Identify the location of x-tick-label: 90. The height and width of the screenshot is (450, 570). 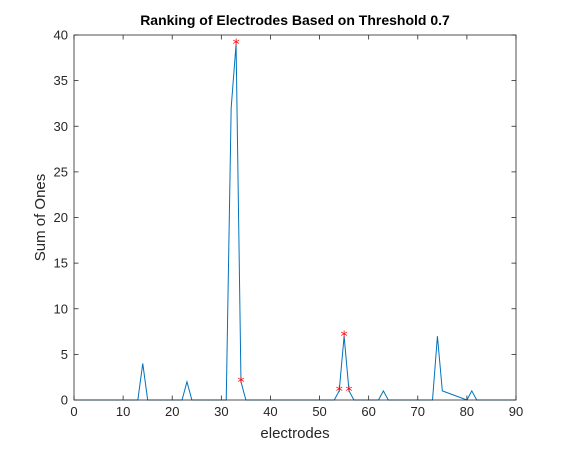
(516, 411).